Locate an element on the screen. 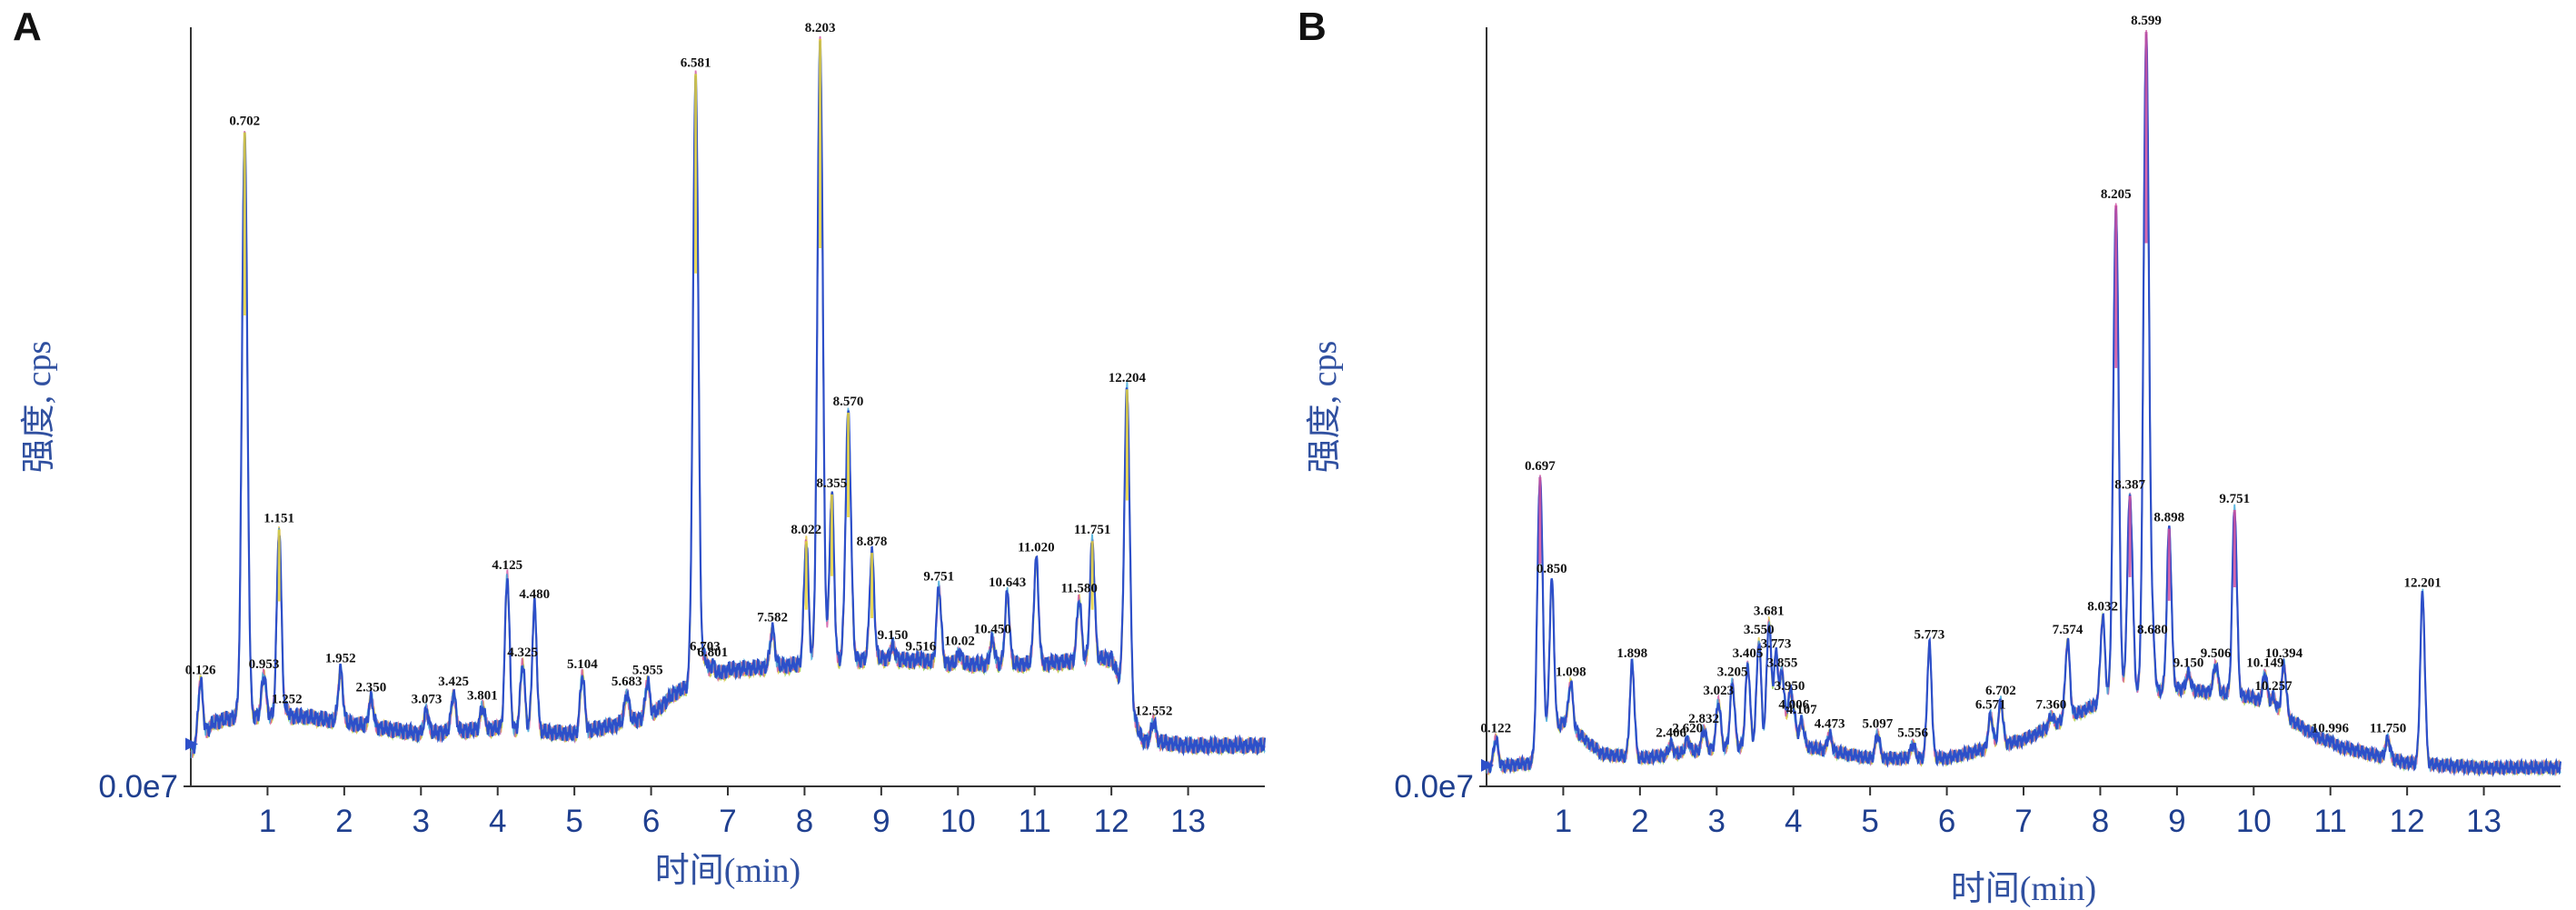 The width and height of the screenshot is (2576, 910). peak-label: 10.643 is located at coordinates (1008, 582).